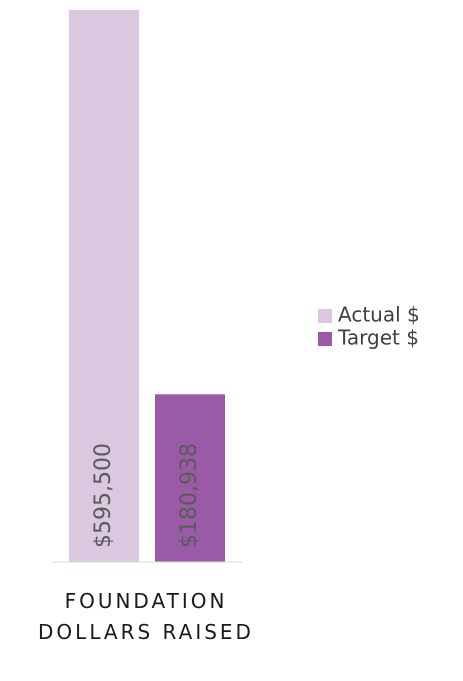 This screenshot has width=463, height=681. I want to click on legend-label: Target $, so click(378, 338).